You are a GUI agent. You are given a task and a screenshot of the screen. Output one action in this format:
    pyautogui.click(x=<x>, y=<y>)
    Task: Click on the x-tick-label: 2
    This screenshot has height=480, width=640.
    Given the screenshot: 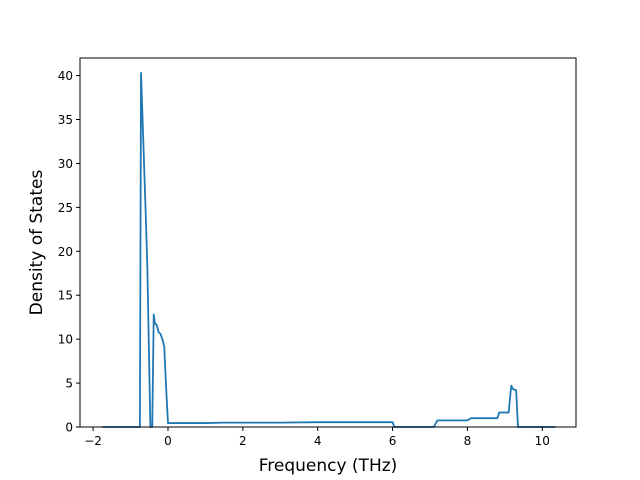 What is the action you would take?
    pyautogui.click(x=243, y=441)
    